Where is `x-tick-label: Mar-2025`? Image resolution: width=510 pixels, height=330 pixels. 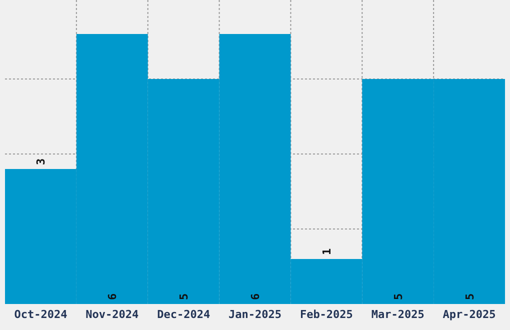
x-tick-label: Mar-2025 is located at coordinates (397, 314).